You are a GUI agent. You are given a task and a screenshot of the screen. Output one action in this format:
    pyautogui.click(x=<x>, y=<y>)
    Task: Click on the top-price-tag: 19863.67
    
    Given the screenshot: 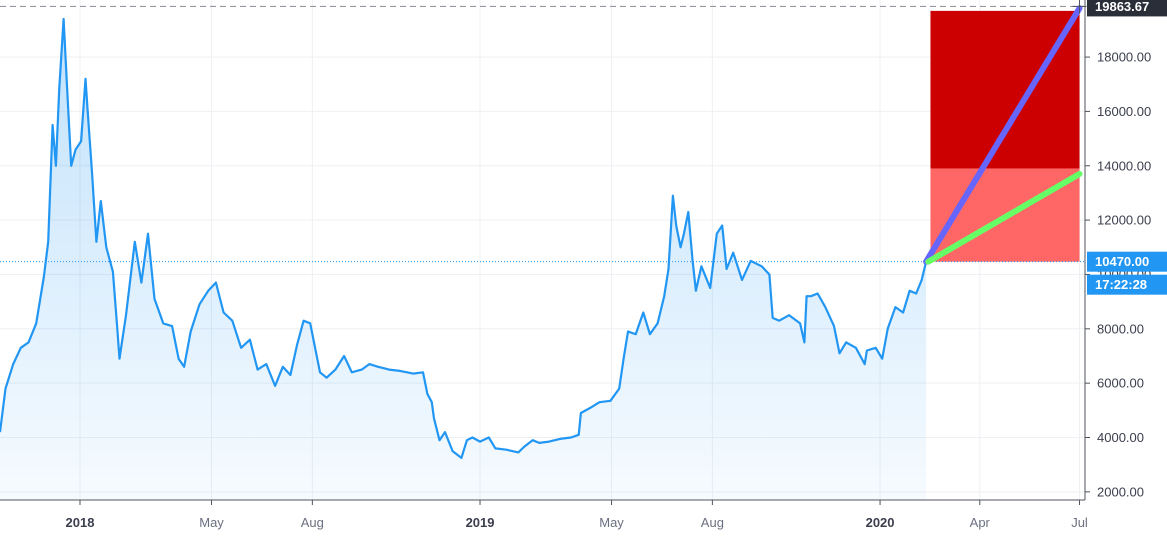 What is the action you would take?
    pyautogui.click(x=1127, y=8)
    